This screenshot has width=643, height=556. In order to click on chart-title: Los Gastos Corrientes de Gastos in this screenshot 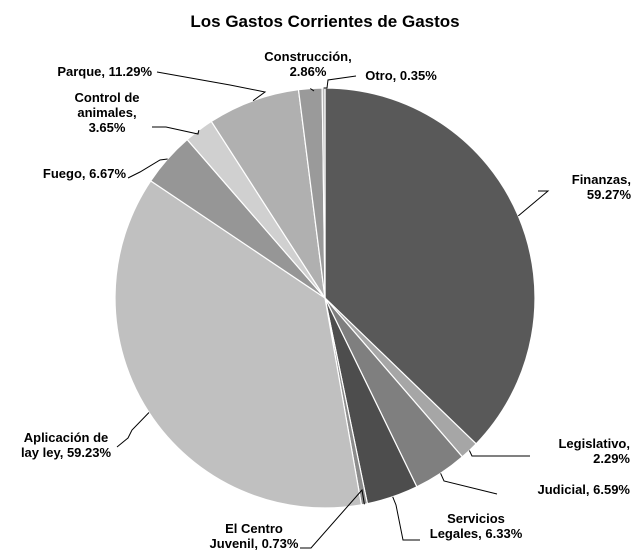, I will do `click(324, 21)`.